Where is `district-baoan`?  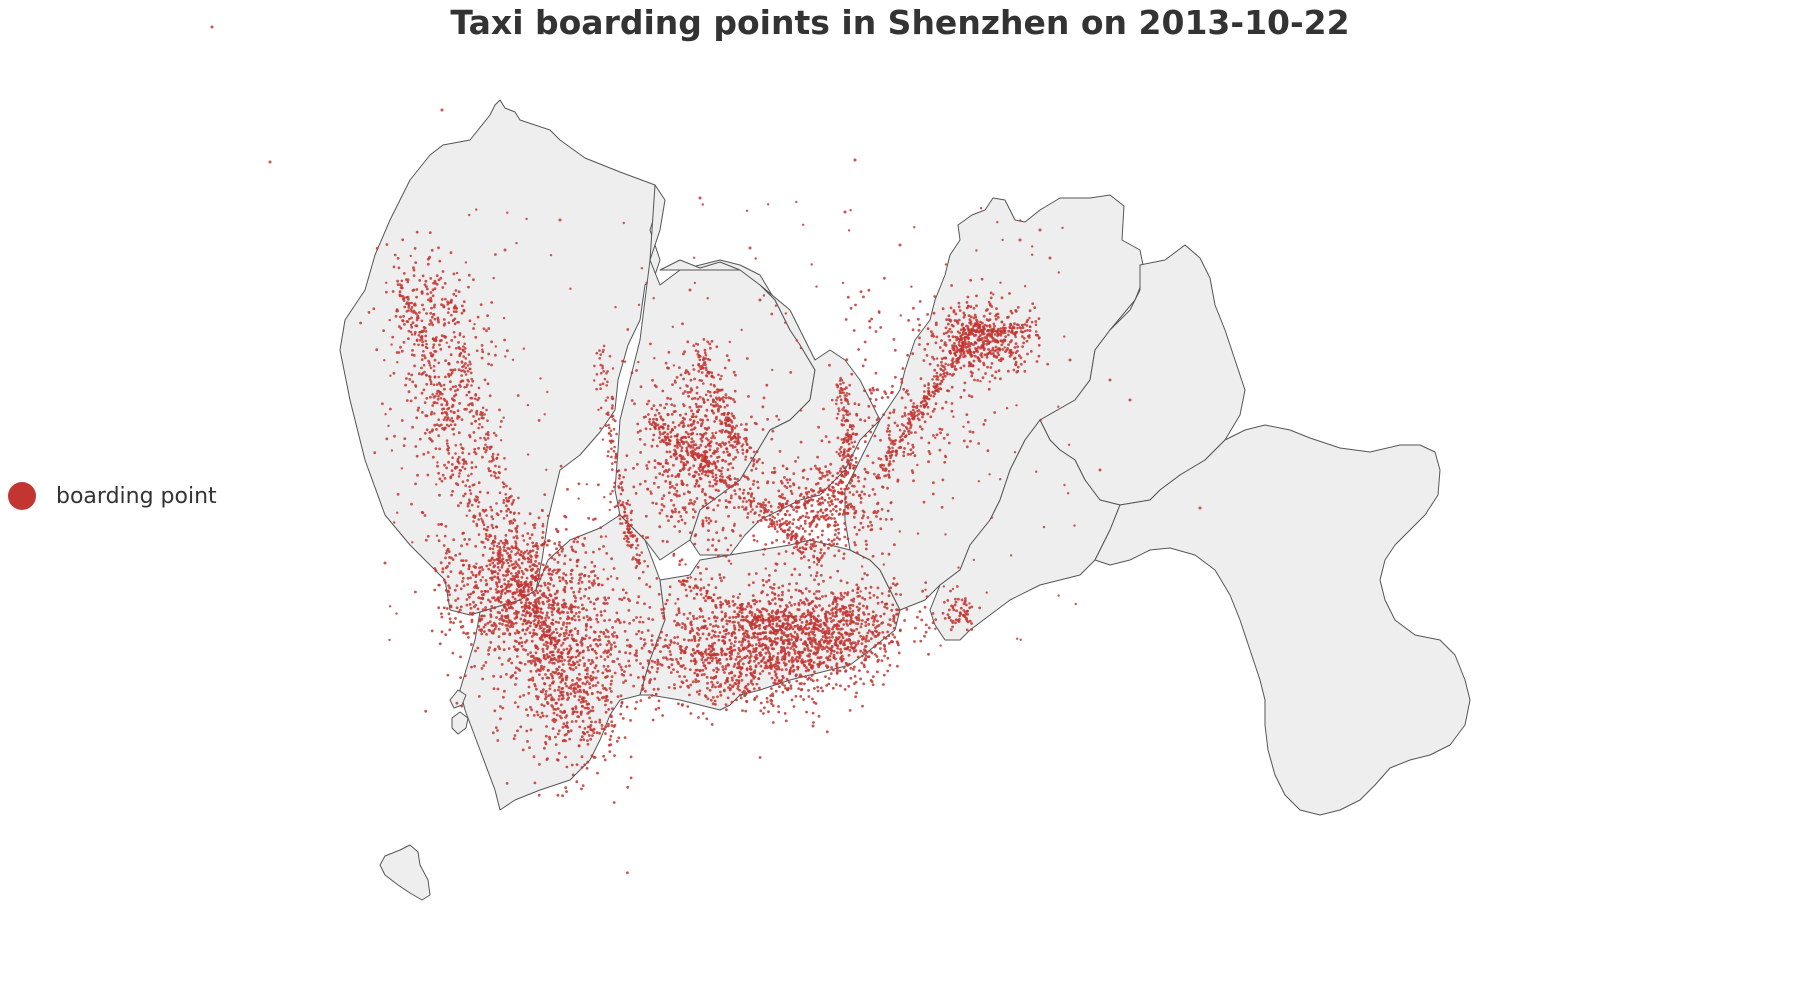 district-baoan is located at coordinates (500, 357).